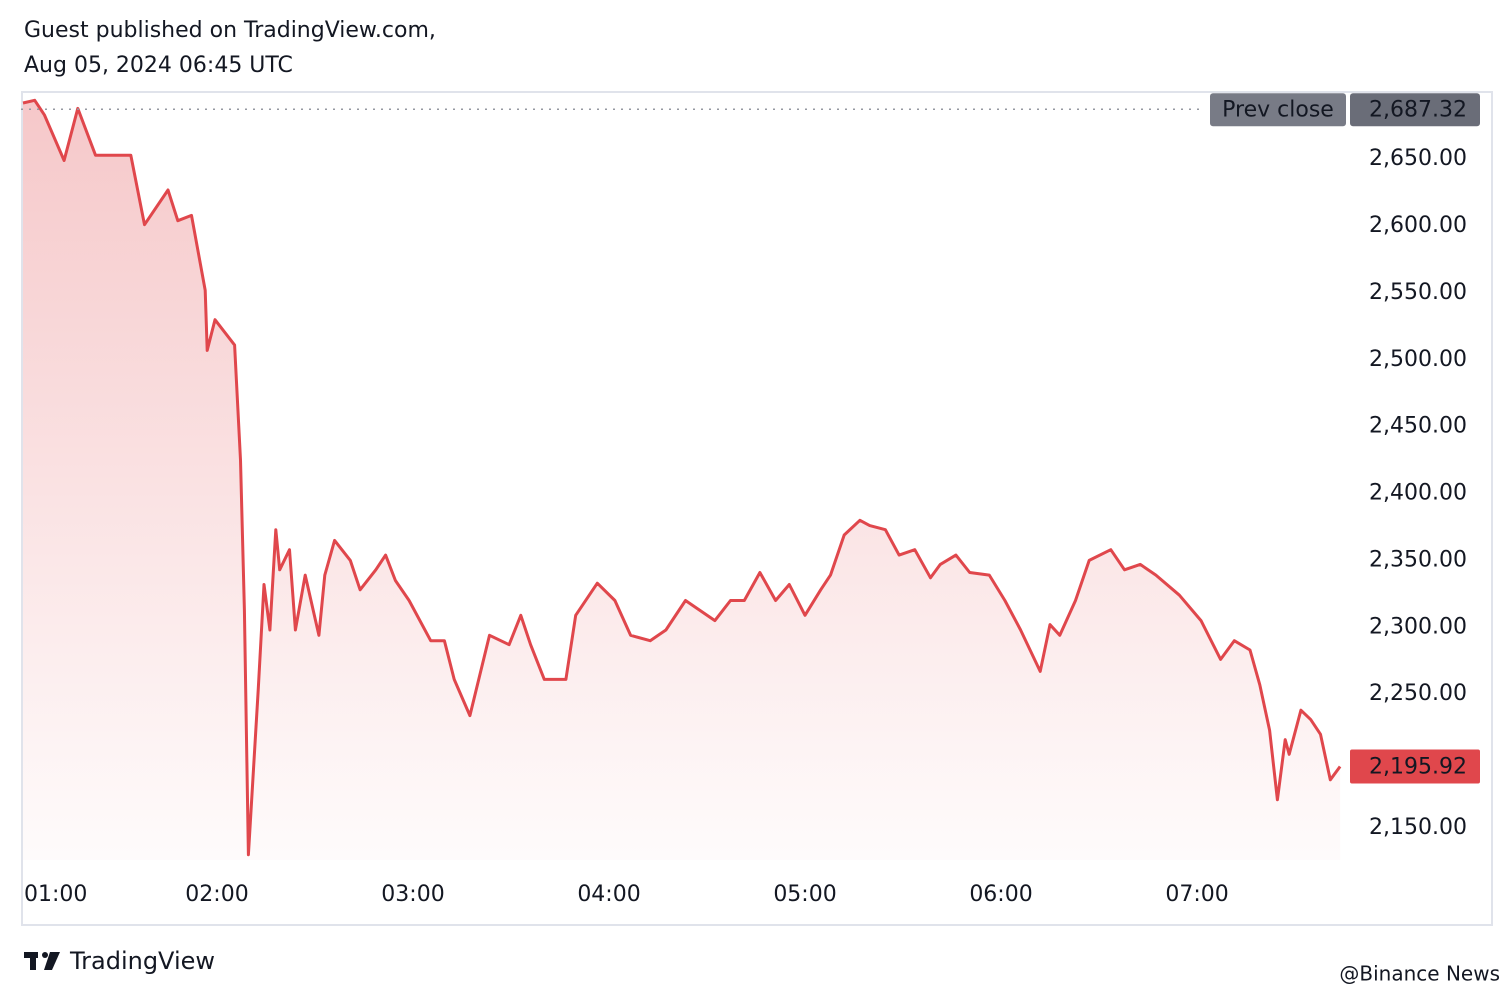 Image resolution: width=1510 pixels, height=998 pixels. I want to click on y-tick-label: 2,250.00, so click(1418, 693).